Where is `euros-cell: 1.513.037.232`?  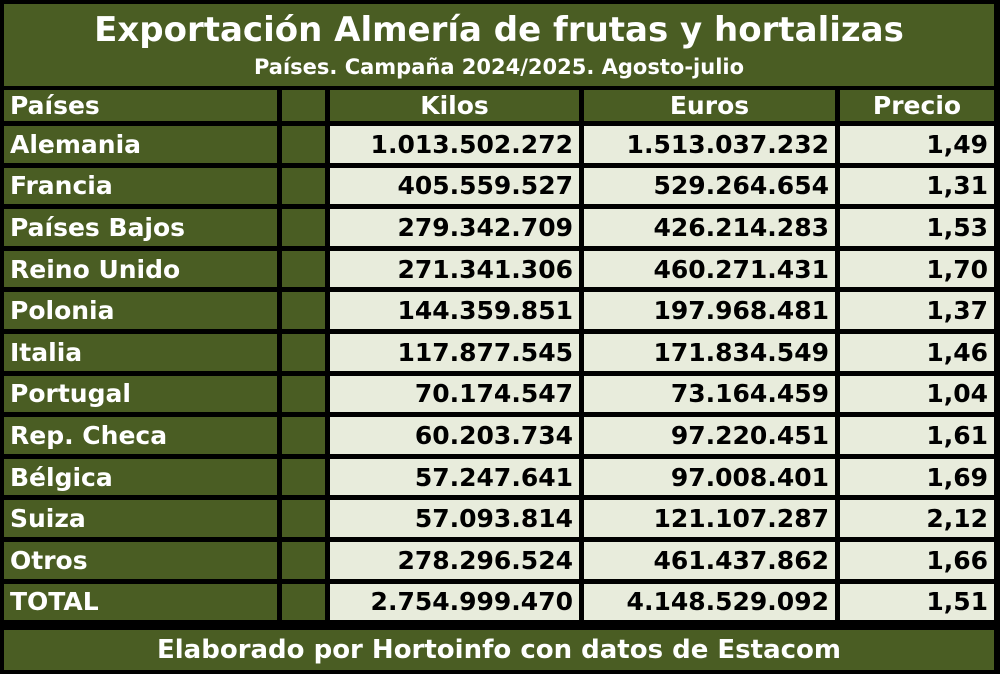
euros-cell: 1.513.037.232 is located at coordinates (712, 147).